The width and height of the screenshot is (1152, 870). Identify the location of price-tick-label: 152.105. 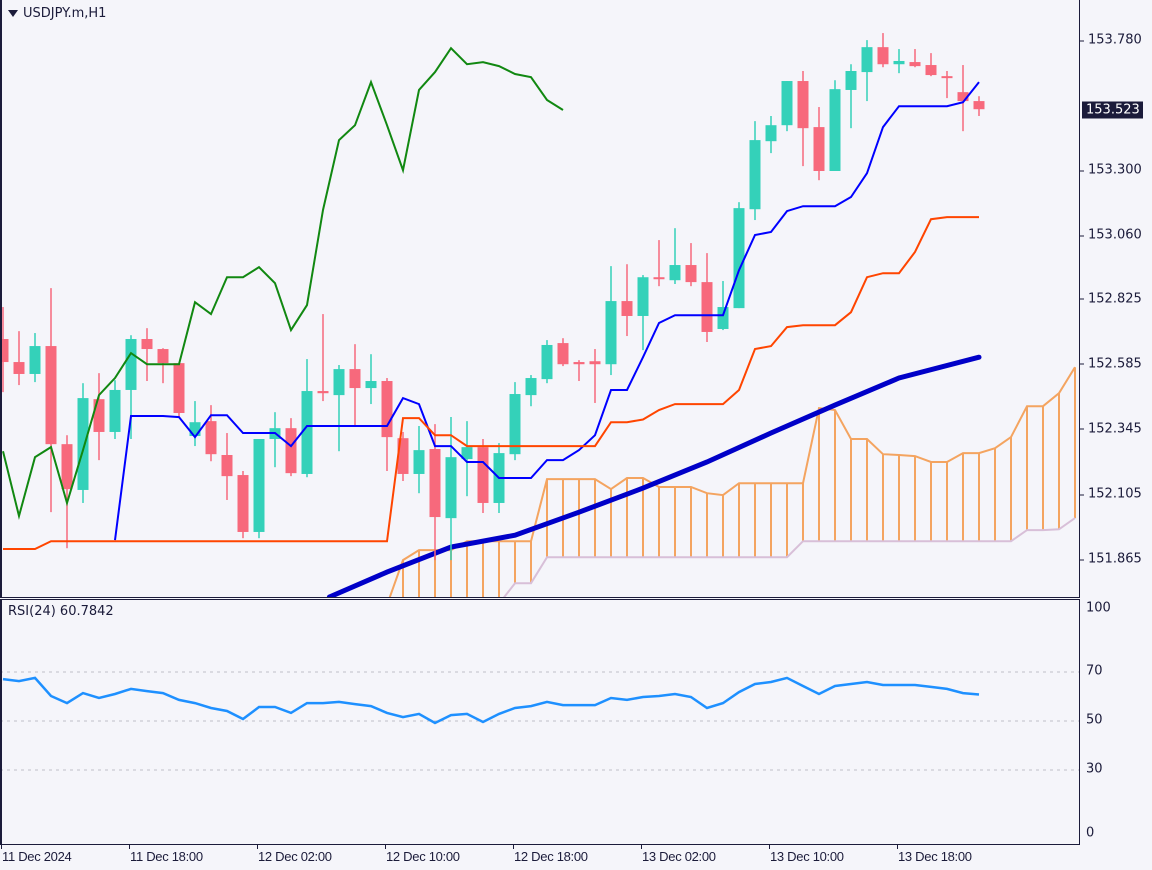
(1111, 494).